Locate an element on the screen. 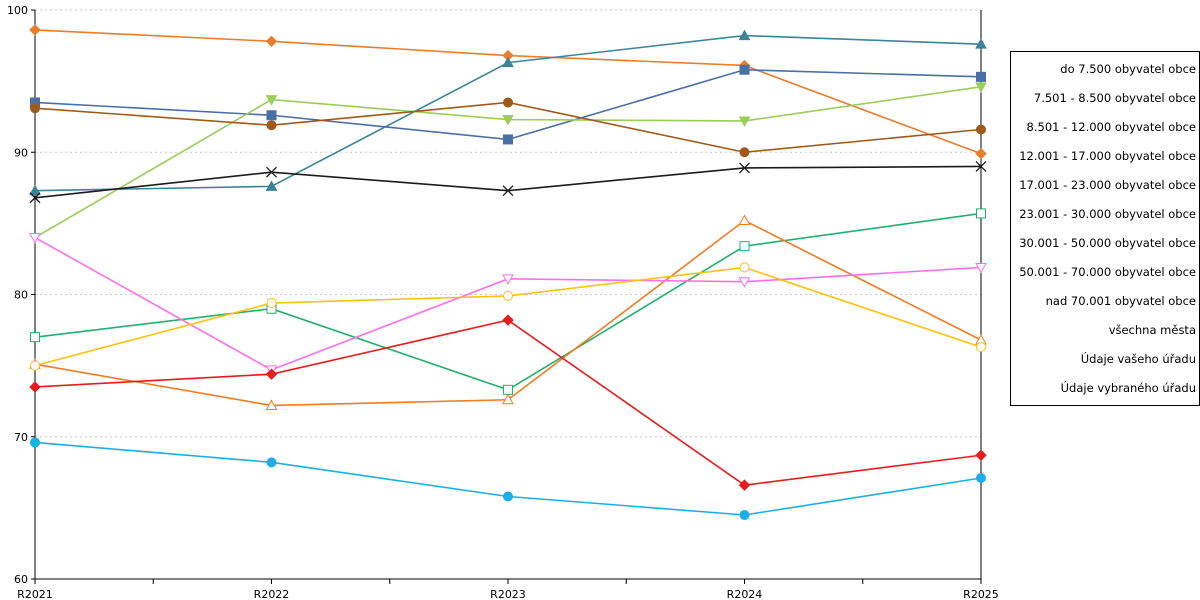  y-tick-label: 90 is located at coordinates (21, 152).